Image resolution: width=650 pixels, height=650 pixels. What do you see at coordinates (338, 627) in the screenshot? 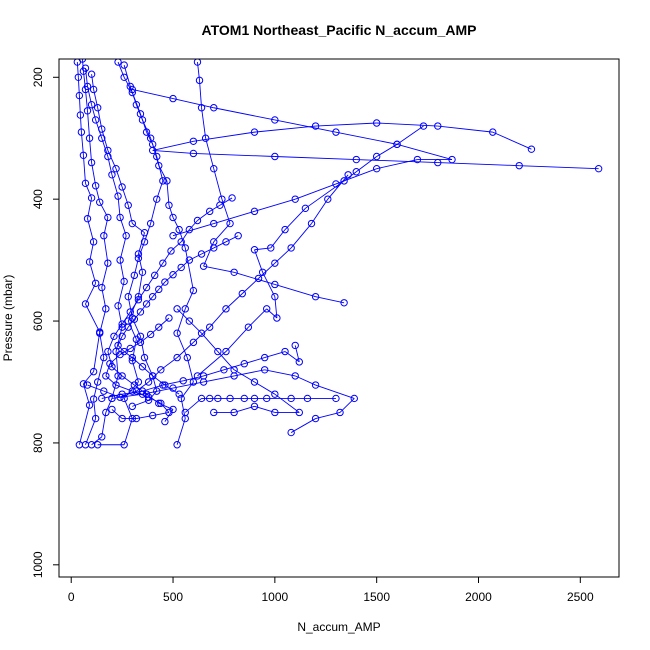
I see `x-axis-label: N_accum_AMP` at bounding box center [338, 627].